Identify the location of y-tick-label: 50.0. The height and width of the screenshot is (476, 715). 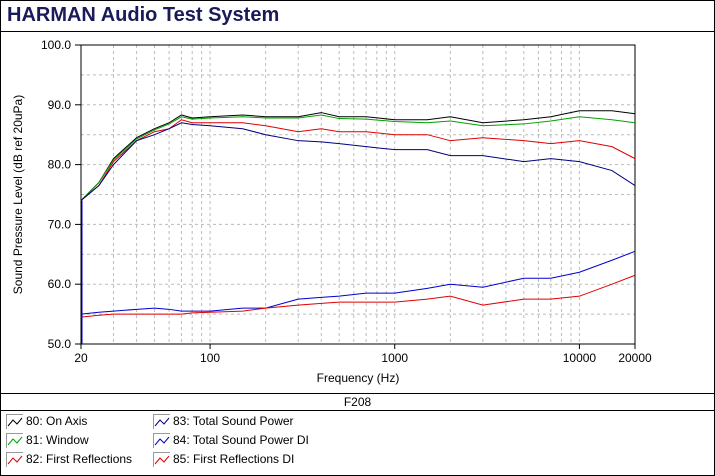
(60, 344).